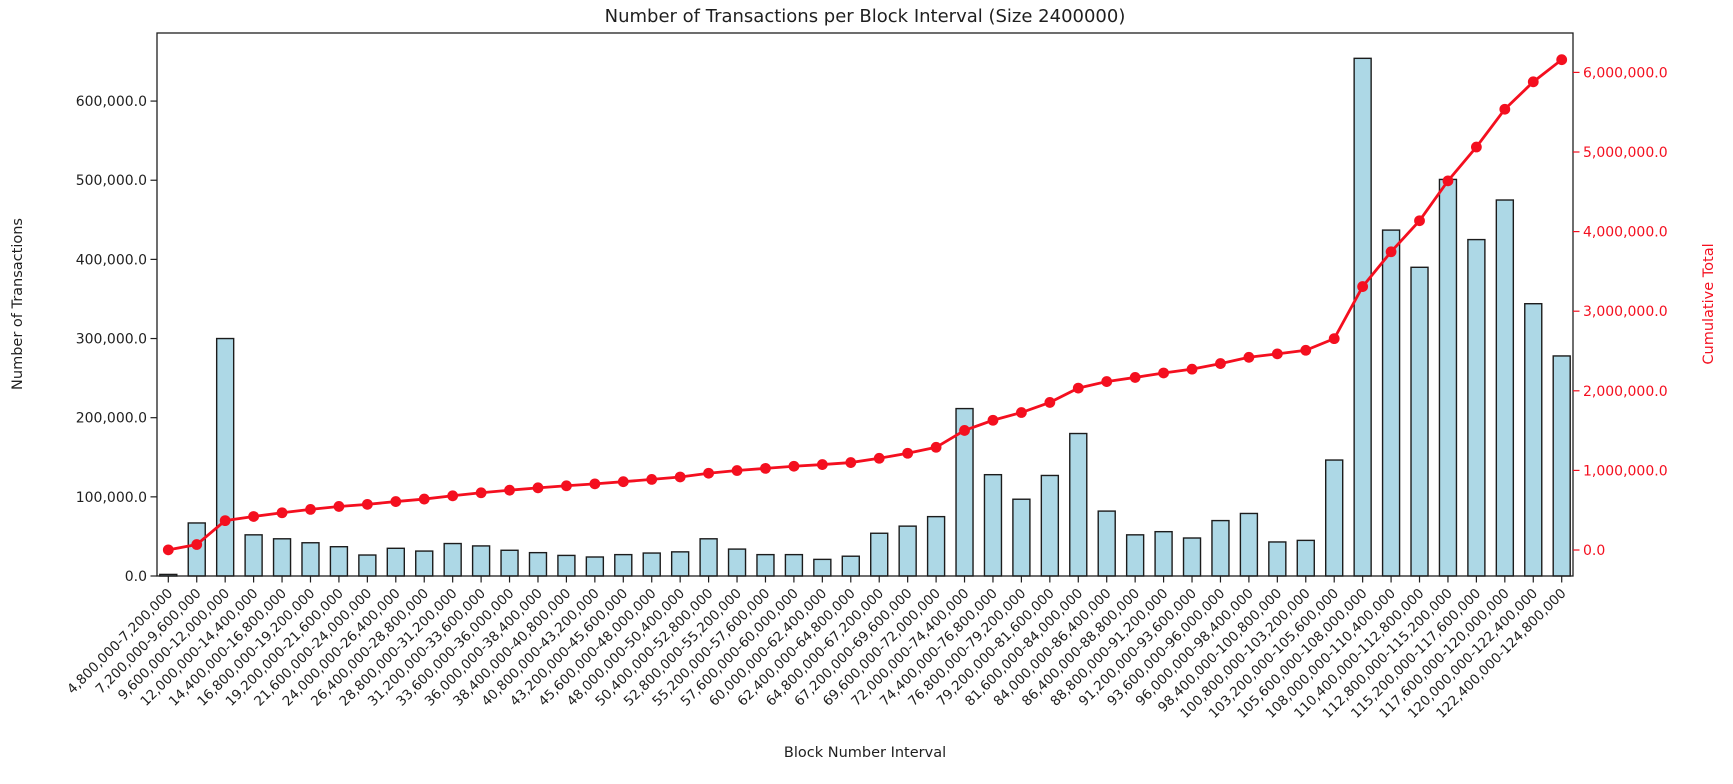 This screenshot has width=1733, height=784. Describe the element at coordinates (111, 498) in the screenshot. I see `left-y-tick-label: 100,000.0` at that location.